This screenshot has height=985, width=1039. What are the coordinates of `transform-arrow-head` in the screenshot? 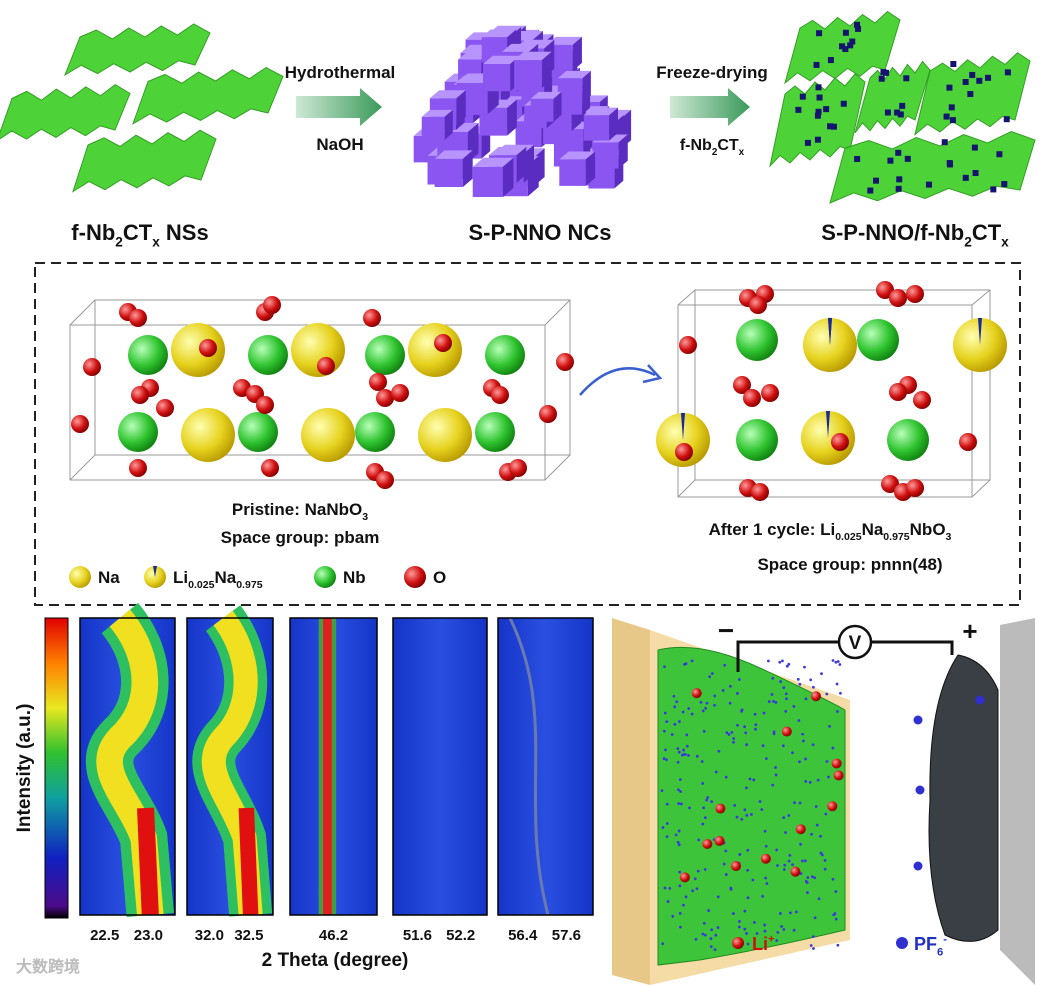 It's located at (652, 374).